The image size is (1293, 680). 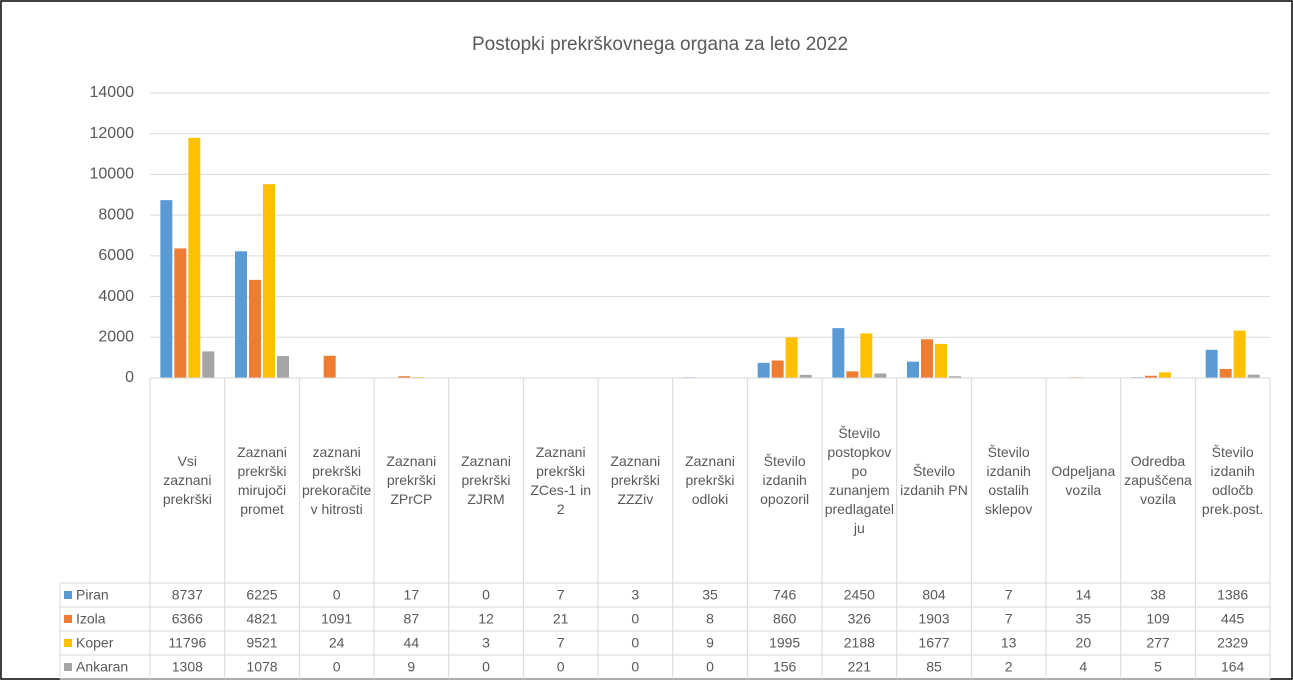 I want to click on table-value: 24, so click(x=337, y=643).